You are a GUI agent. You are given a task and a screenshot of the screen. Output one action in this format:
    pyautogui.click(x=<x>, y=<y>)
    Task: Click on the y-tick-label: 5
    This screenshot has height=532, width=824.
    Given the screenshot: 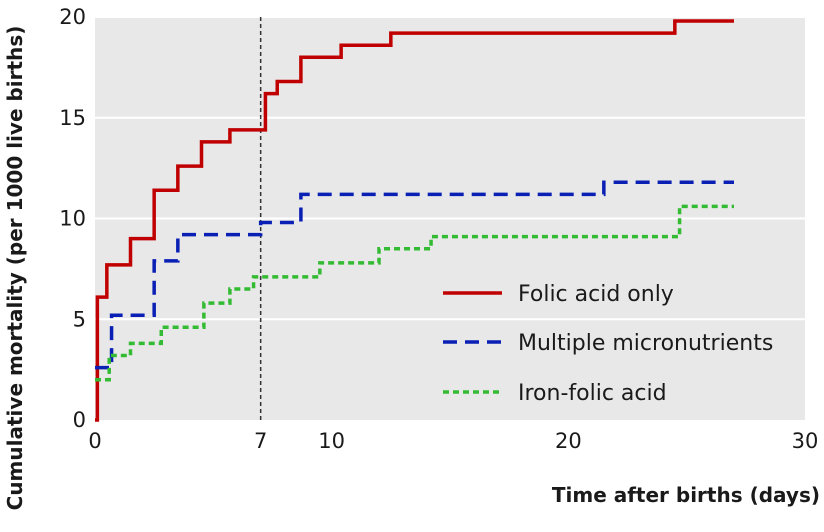 What is the action you would take?
    pyautogui.click(x=79, y=319)
    